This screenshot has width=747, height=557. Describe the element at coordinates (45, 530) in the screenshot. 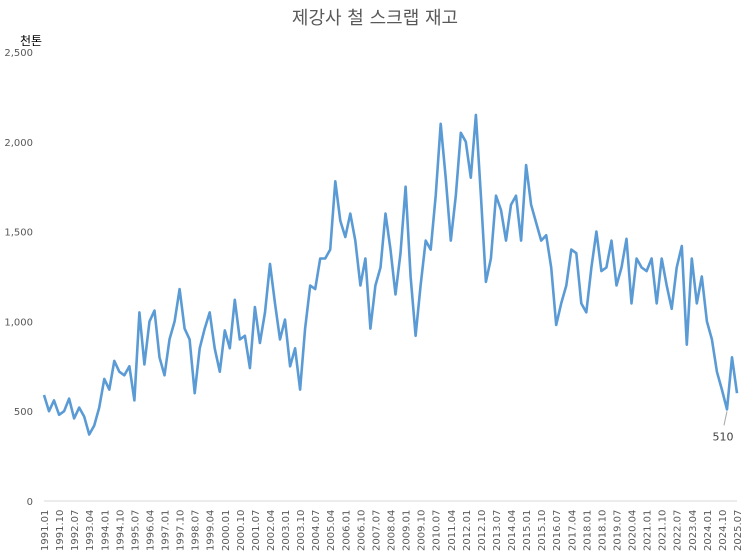

I see `x-tick-label: 1991.01` at that location.